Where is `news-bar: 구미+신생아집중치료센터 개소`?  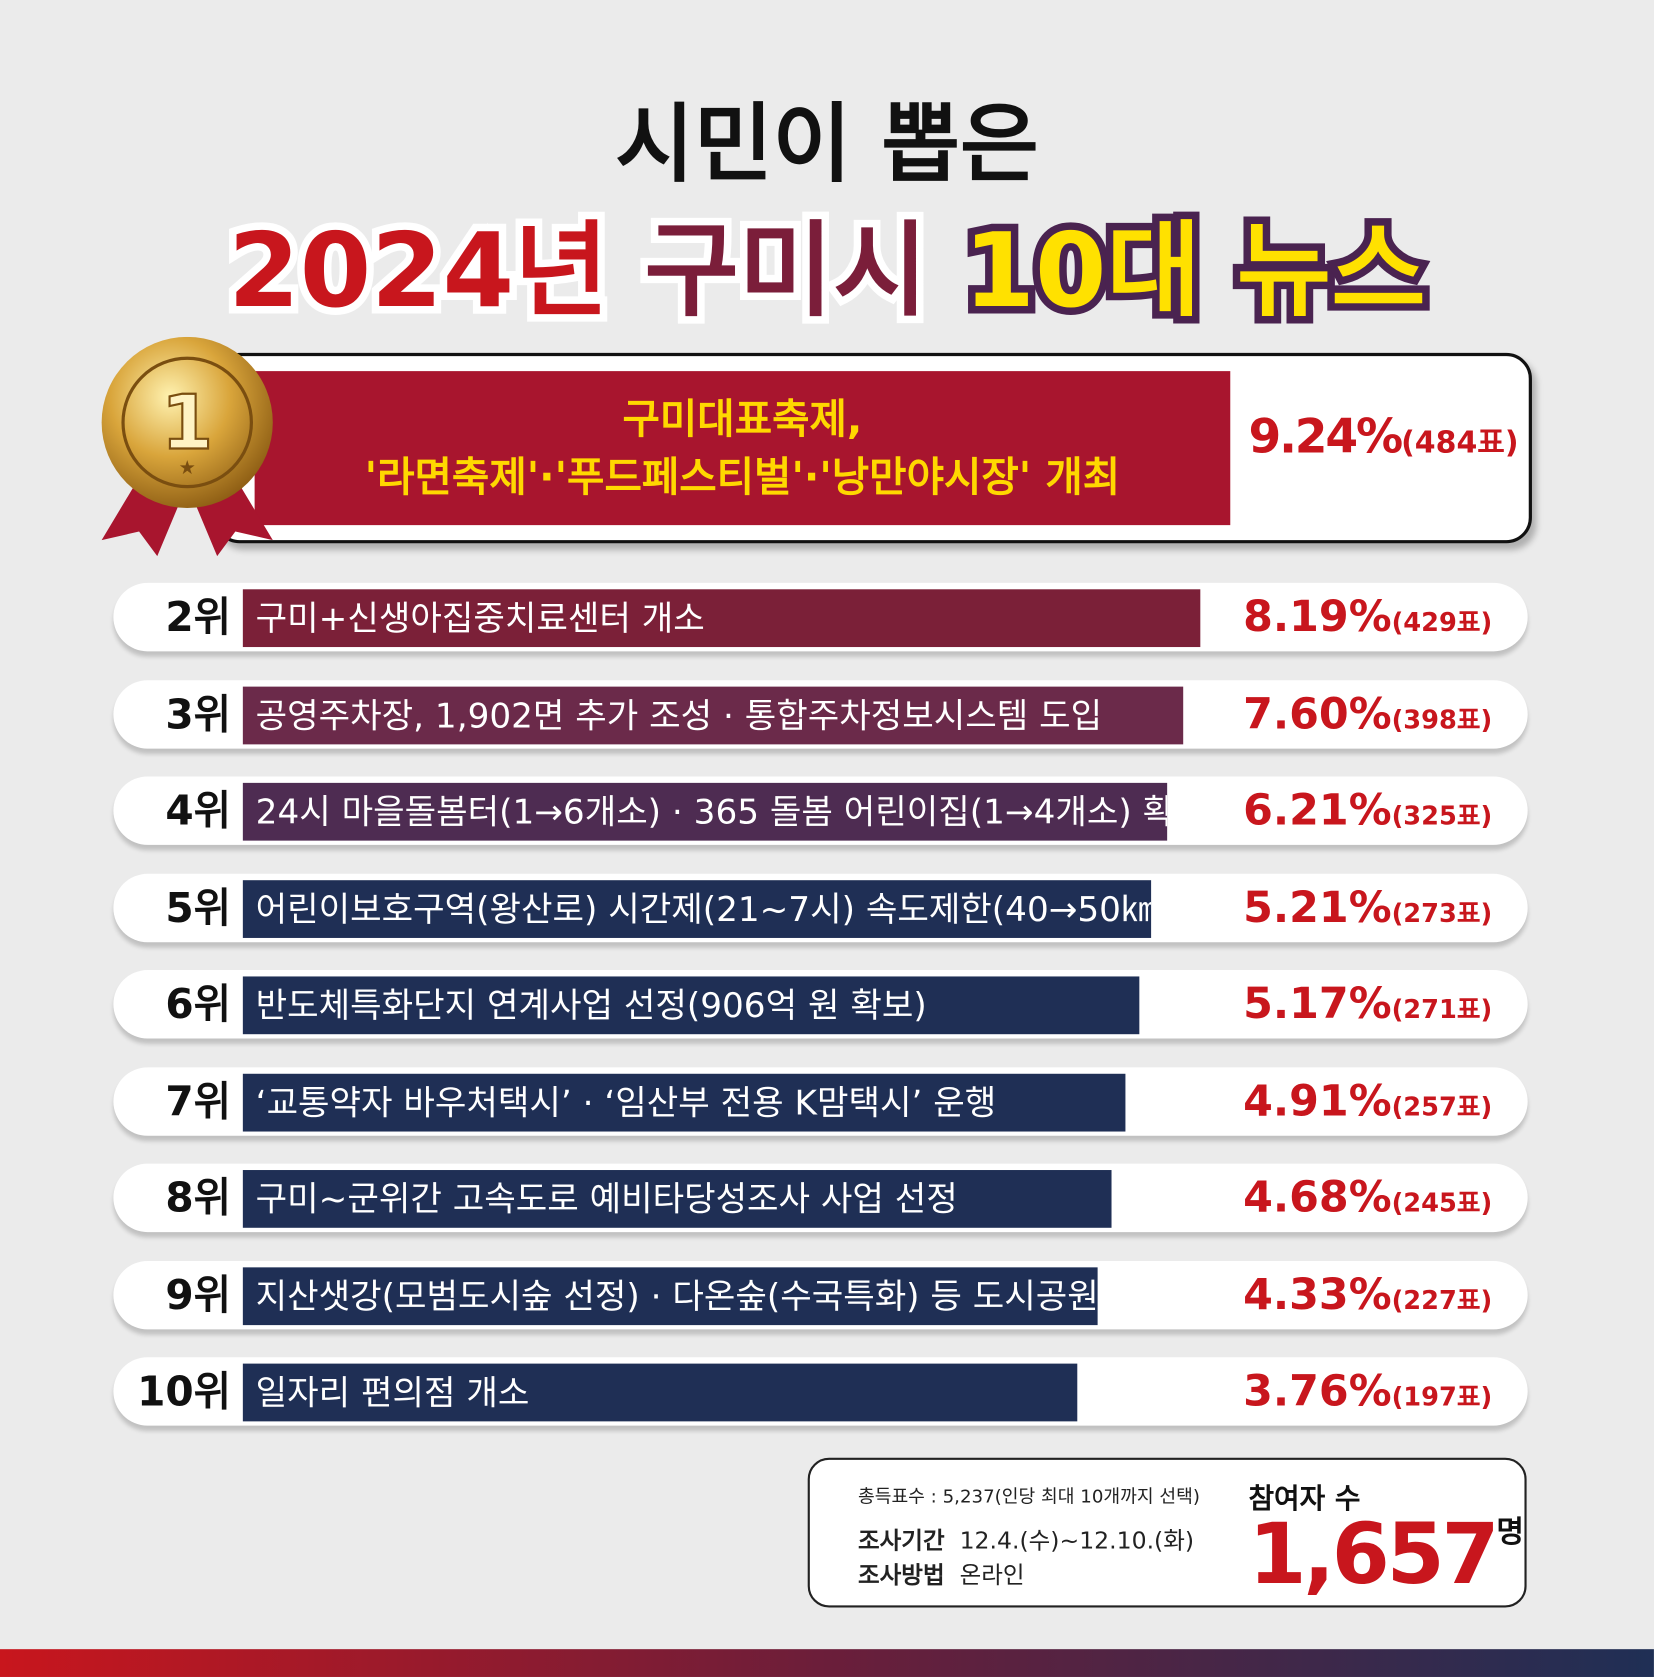
news-bar: 구미+신생아집중치료센터 개소 is located at coordinates (721, 618).